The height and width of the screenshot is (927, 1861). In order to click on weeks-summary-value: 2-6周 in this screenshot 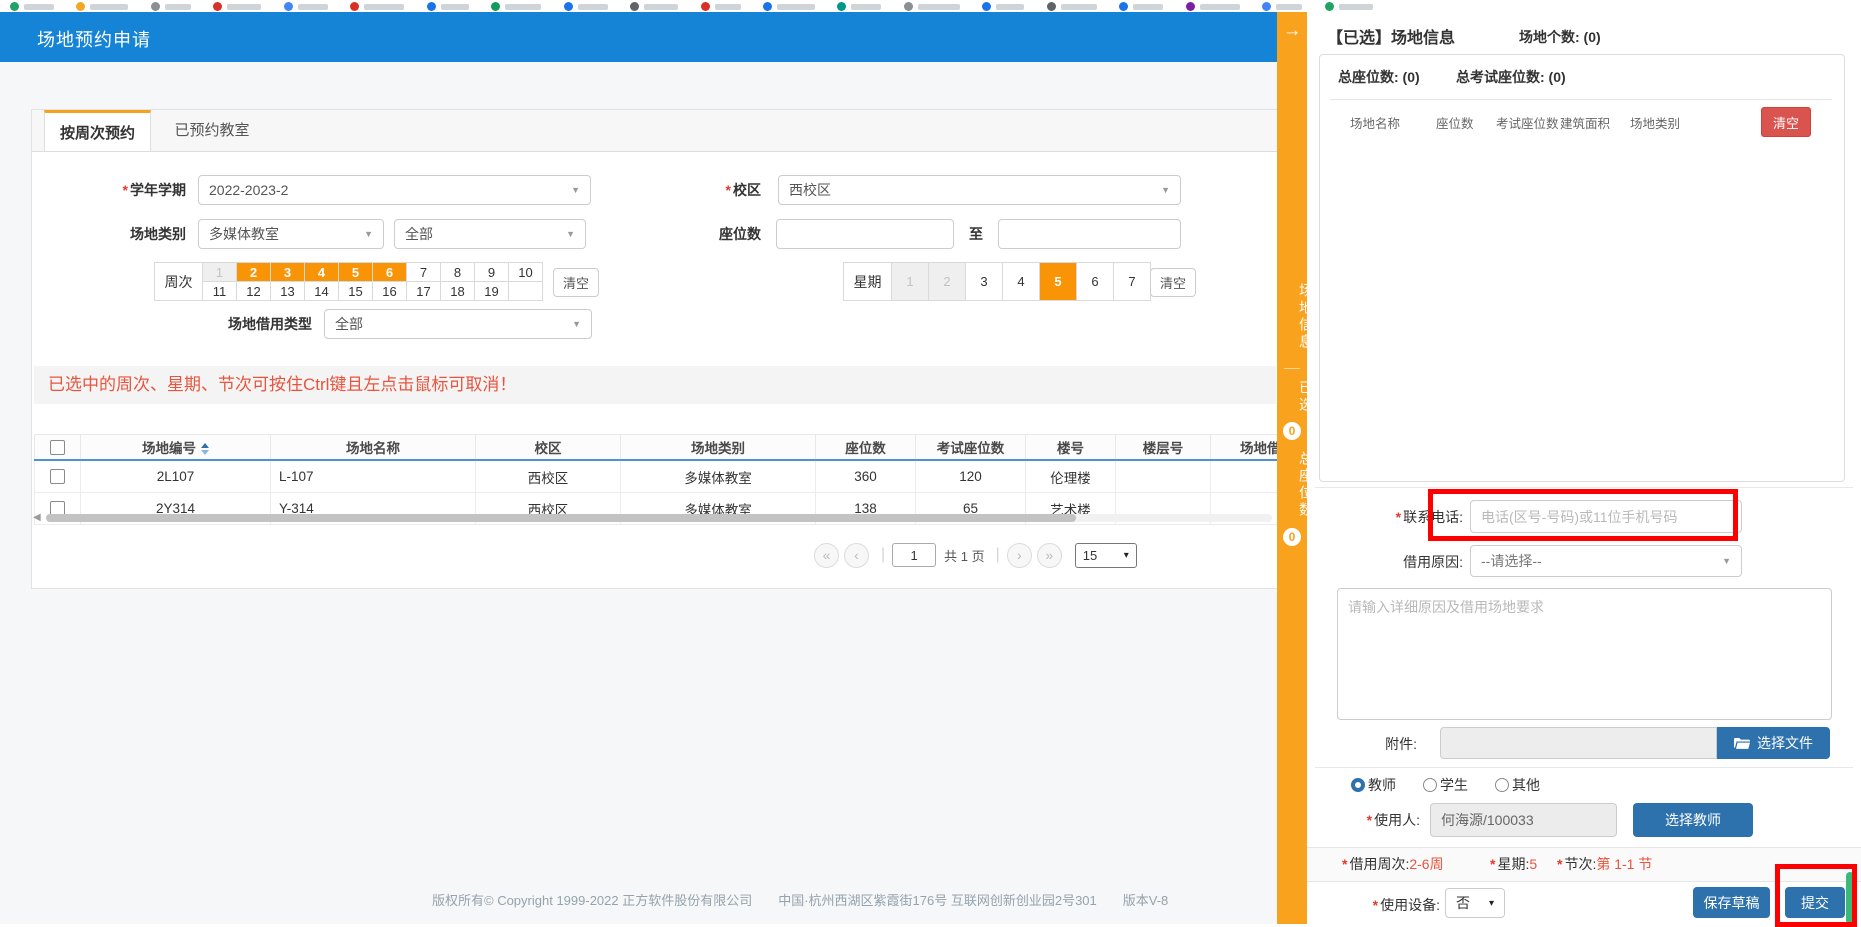, I will do `click(1426, 864)`.